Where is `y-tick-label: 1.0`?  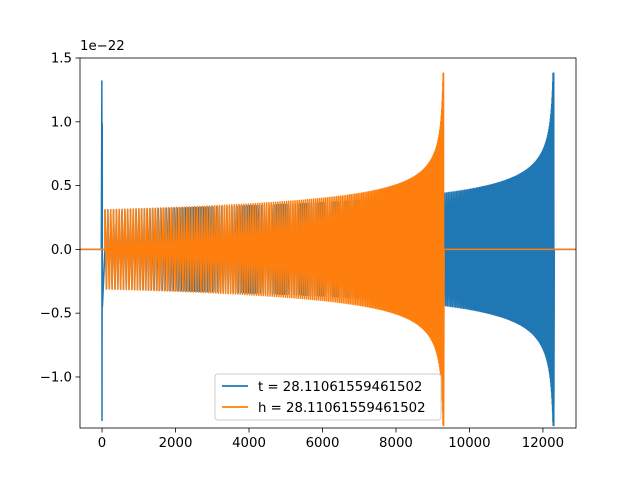 y-tick-label: 1.0 is located at coordinates (61, 122).